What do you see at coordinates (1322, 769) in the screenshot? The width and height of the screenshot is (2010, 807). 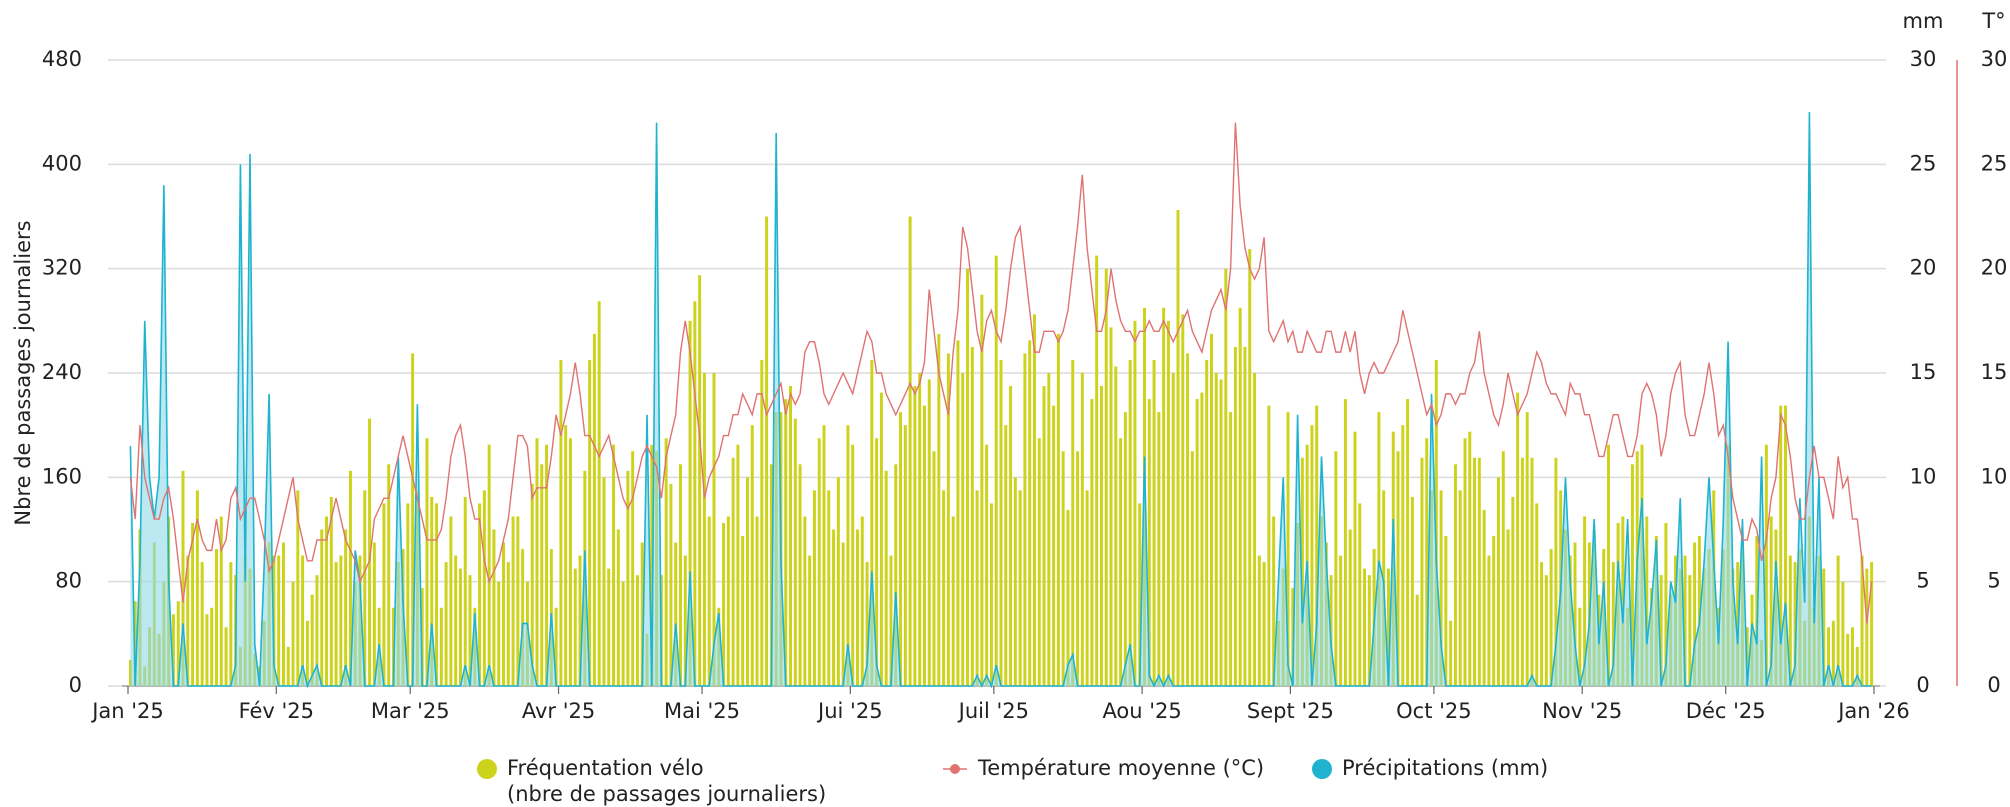 I see `legend-swatch` at bounding box center [1322, 769].